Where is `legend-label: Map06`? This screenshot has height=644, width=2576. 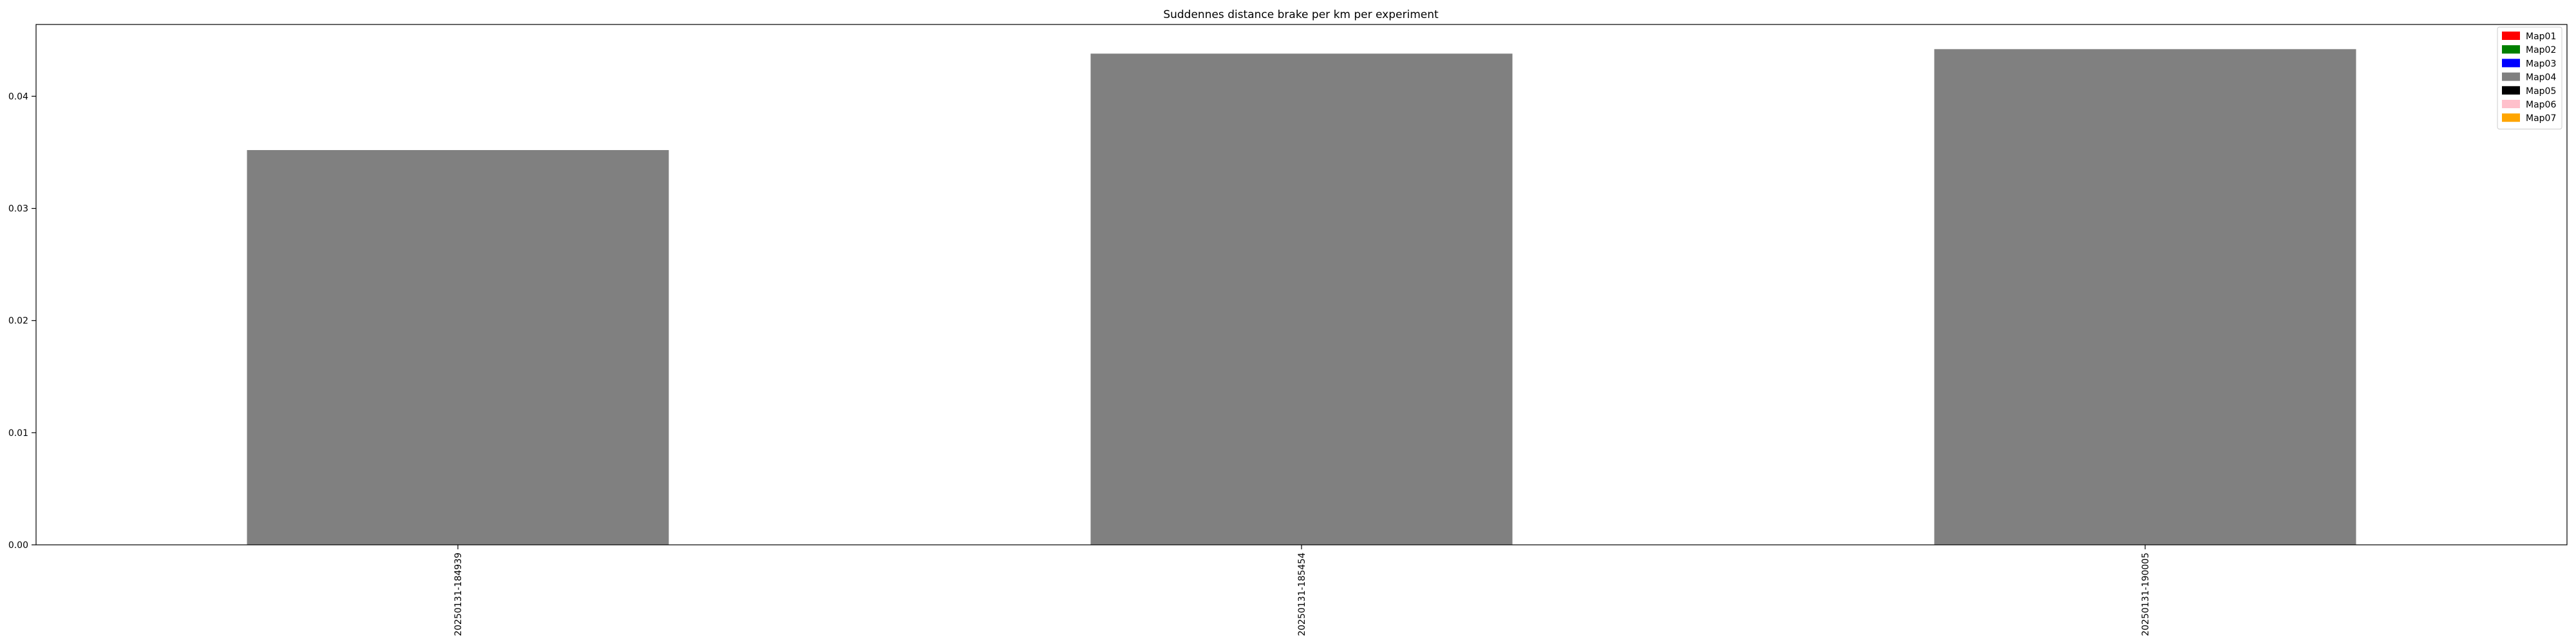 legend-label: Map06 is located at coordinates (2541, 105).